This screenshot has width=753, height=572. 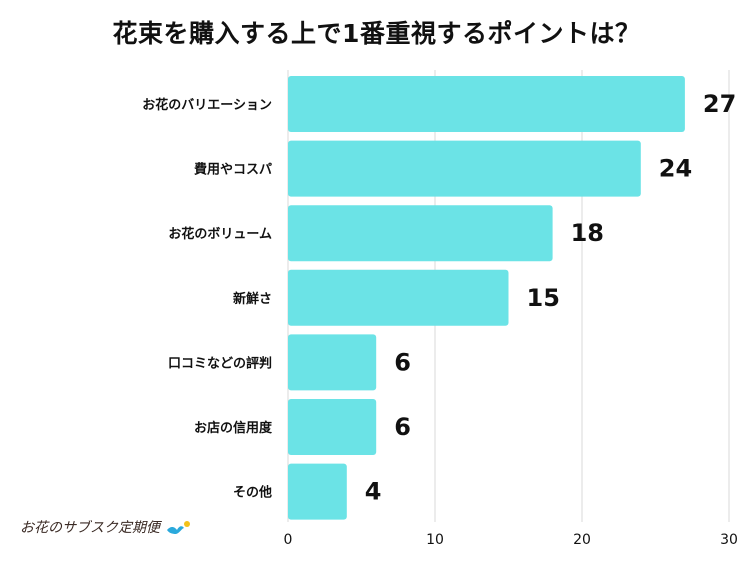 What do you see at coordinates (402, 362) in the screenshot?
I see `value-label-4: 6` at bounding box center [402, 362].